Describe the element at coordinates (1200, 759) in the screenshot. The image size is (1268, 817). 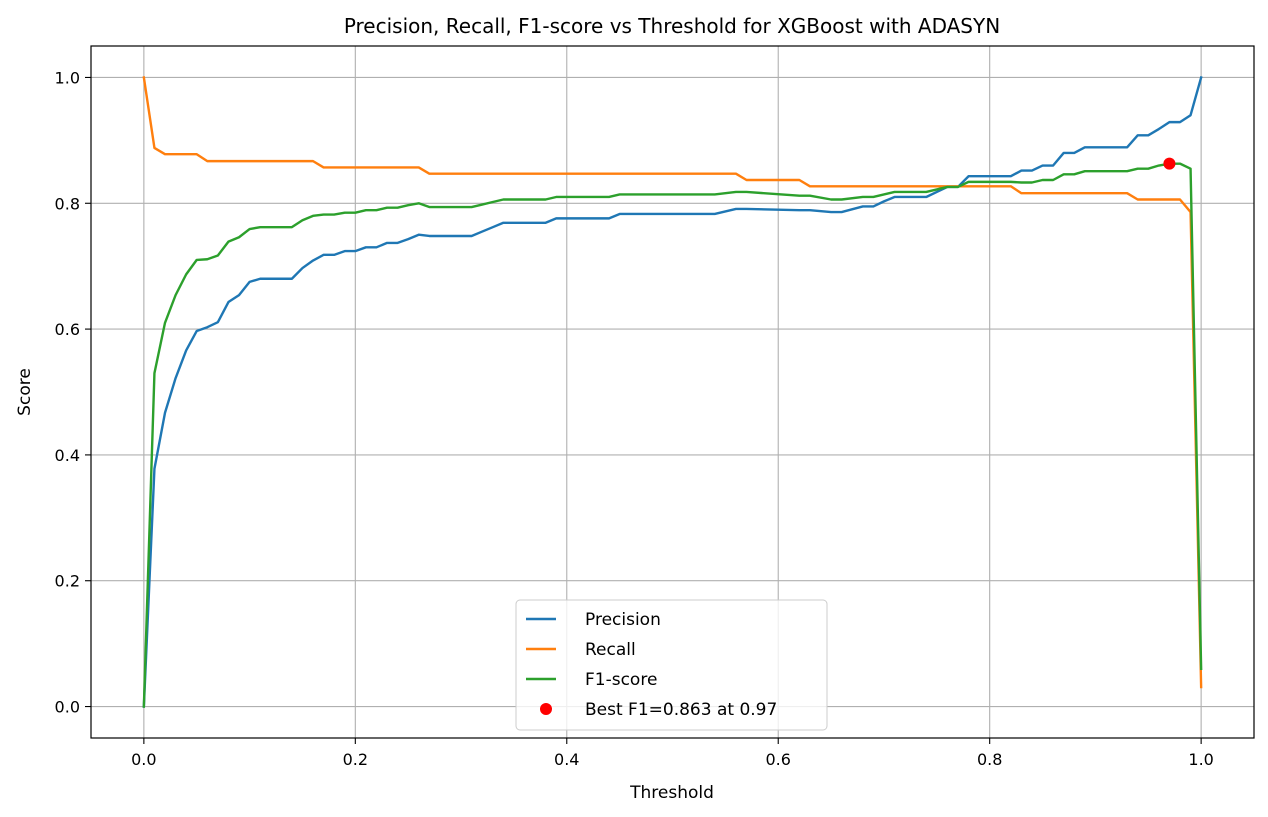
I see `x-tick-label: 1.0` at that location.